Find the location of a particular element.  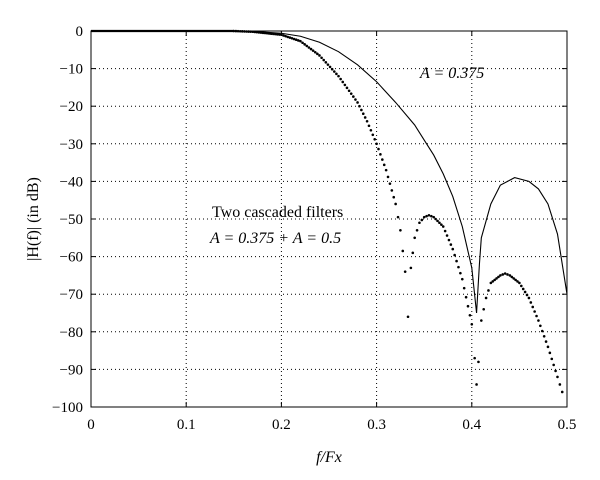

x-tick-label: 0.2 is located at coordinates (281, 425).